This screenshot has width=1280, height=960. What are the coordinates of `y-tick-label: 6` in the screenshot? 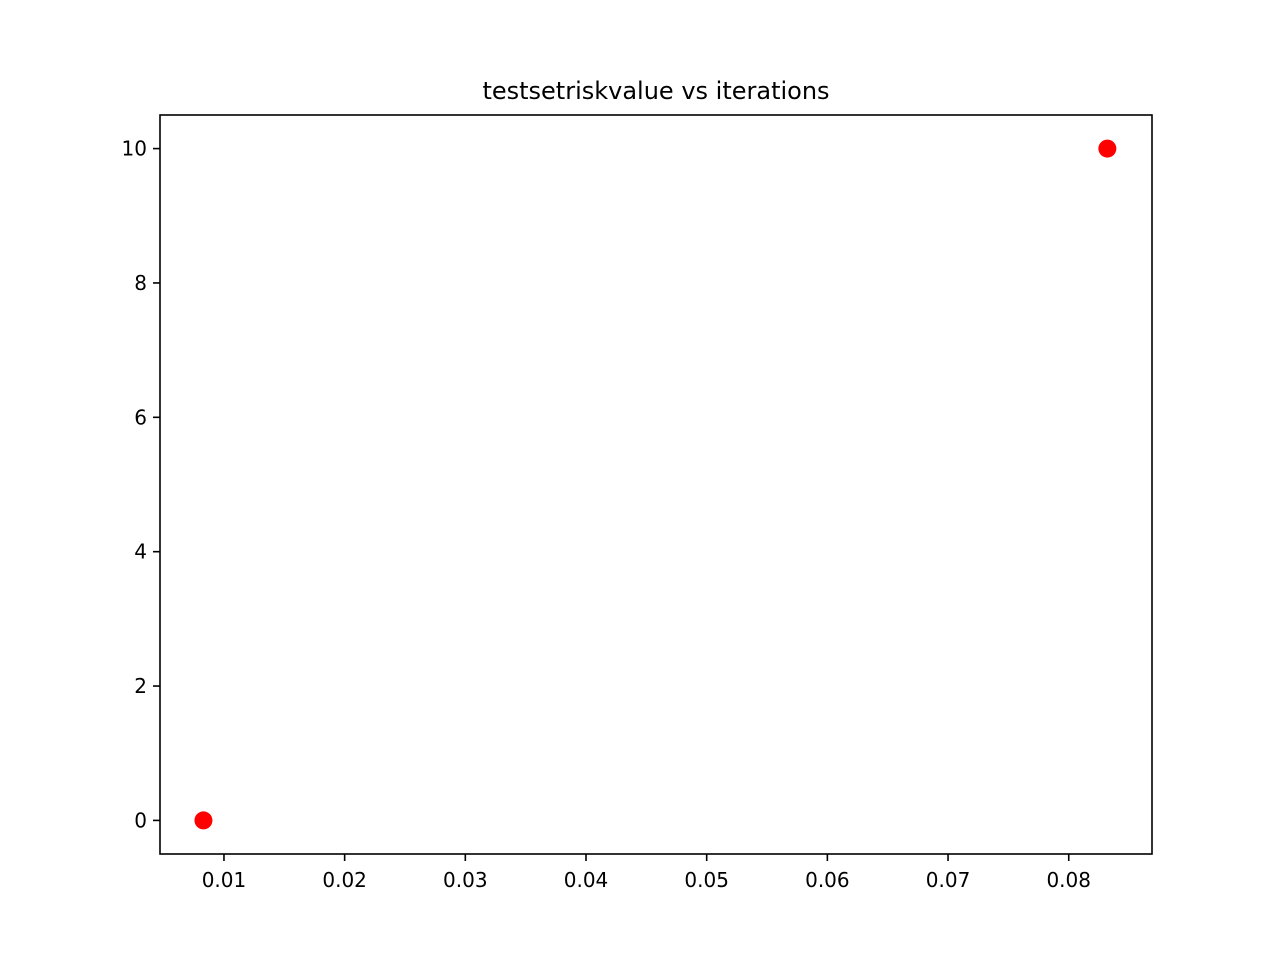 It's located at (140, 417).